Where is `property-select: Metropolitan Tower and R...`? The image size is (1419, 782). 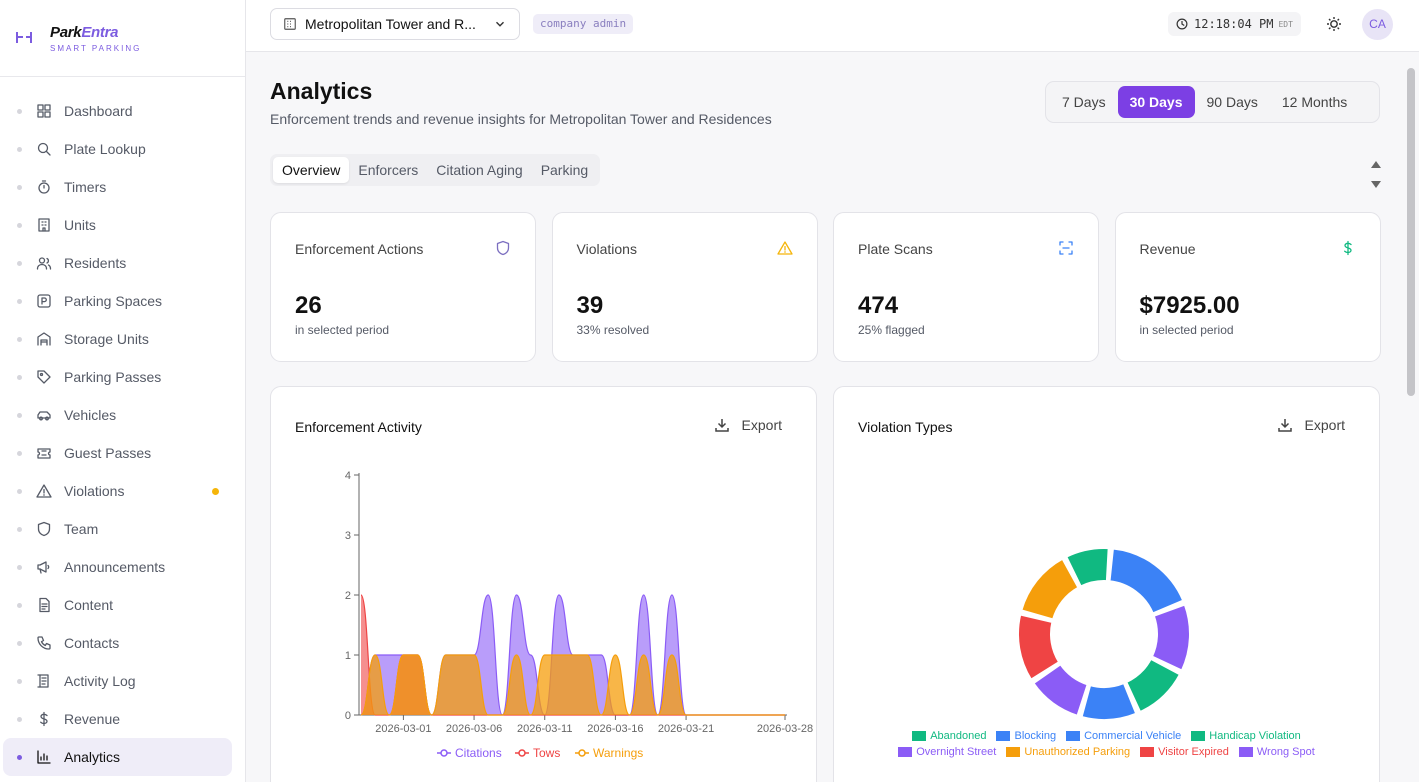
property-select: Metropolitan Tower and R... is located at coordinates (395, 24).